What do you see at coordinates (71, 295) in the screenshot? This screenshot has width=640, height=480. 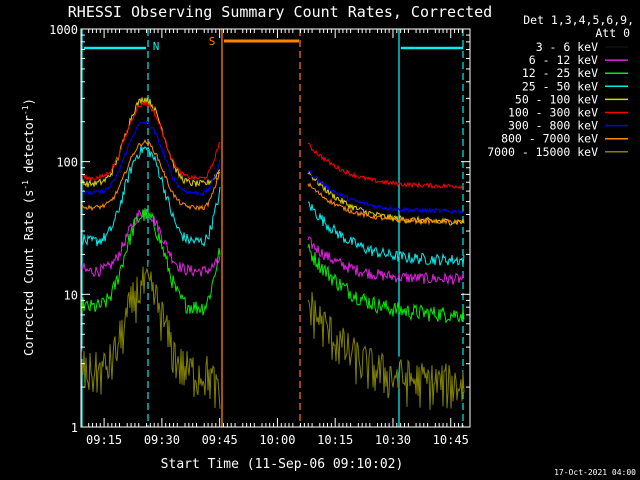 I see `y-tick-label: 10` at bounding box center [71, 295].